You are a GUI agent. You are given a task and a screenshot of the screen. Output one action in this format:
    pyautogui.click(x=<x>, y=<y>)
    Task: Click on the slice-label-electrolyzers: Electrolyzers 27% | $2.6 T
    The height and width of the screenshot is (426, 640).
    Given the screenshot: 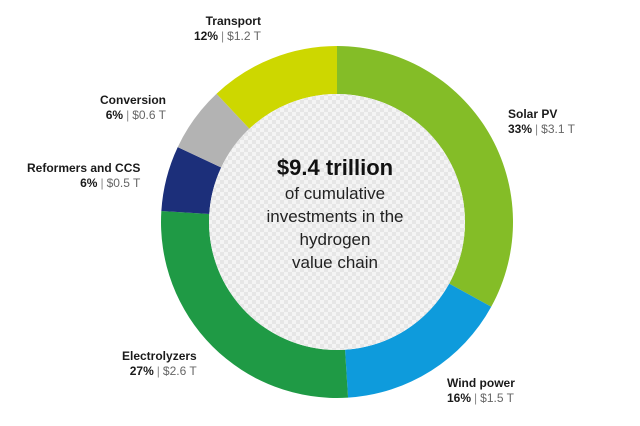 What is the action you would take?
    pyautogui.click(x=159, y=364)
    